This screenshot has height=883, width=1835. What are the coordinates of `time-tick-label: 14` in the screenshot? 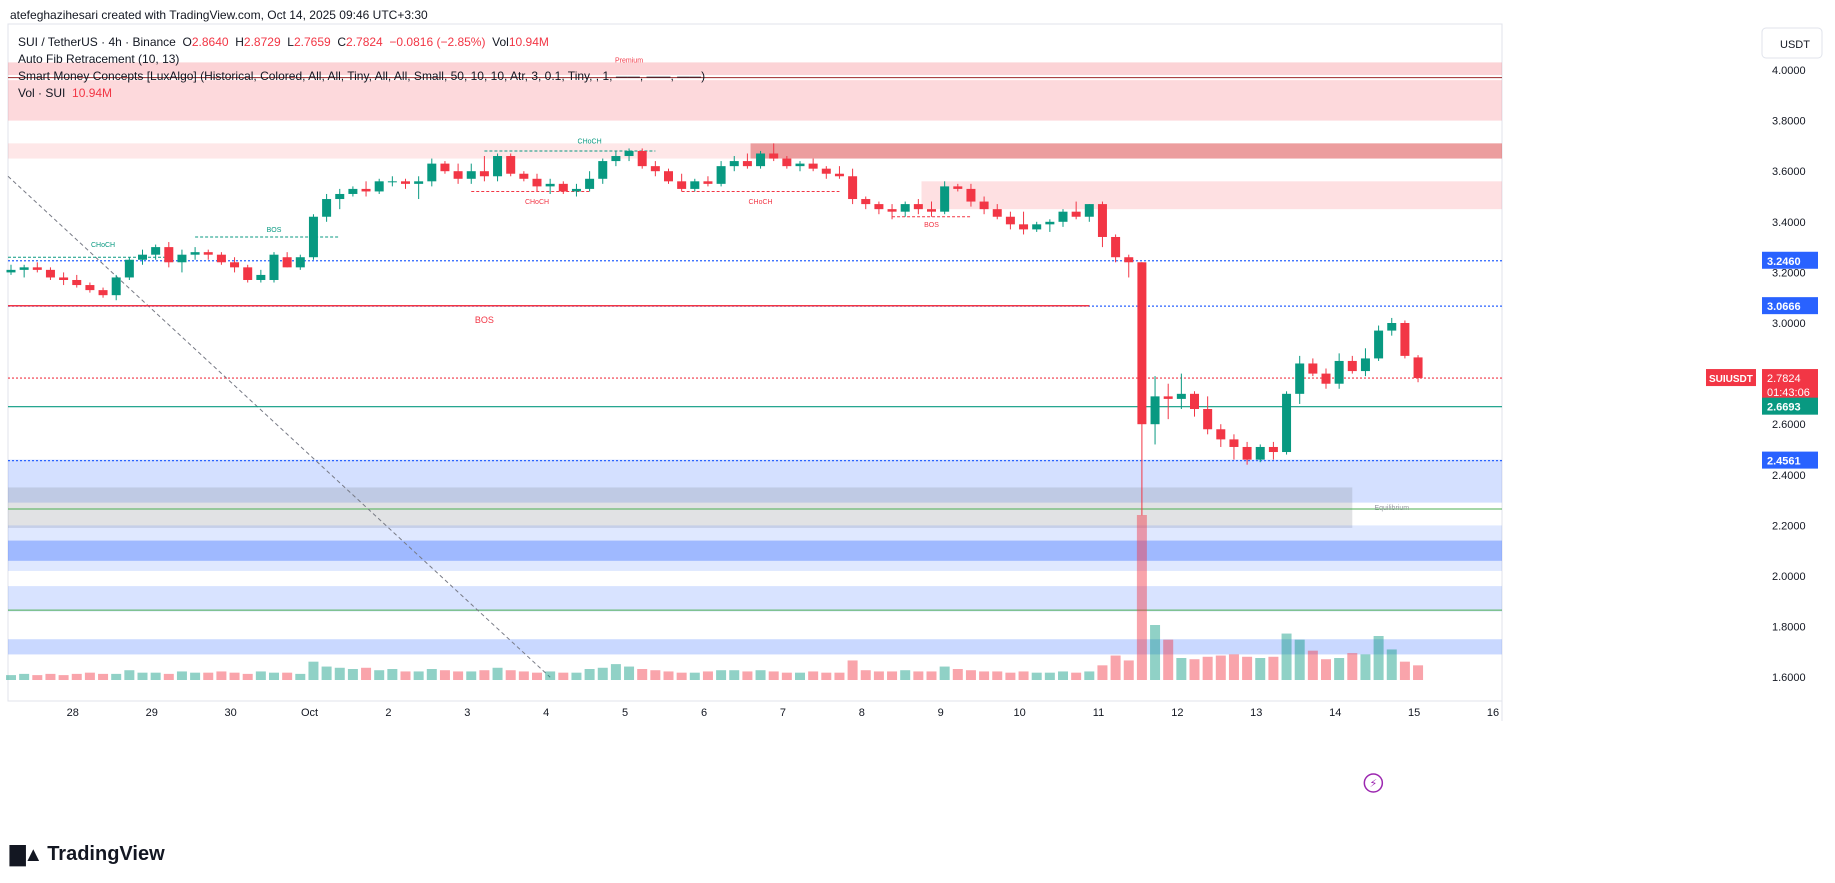 It's located at (1335, 713).